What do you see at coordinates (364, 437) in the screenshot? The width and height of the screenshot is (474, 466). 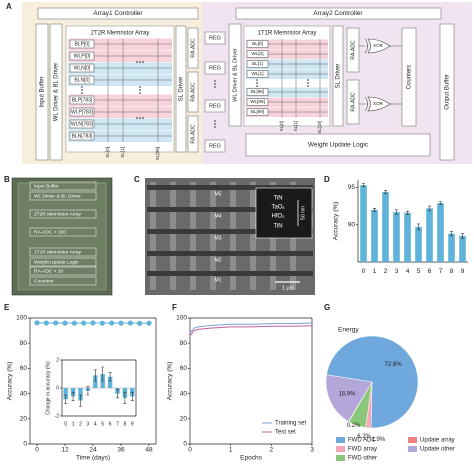 I see `pie-value-label: 6.2%` at bounding box center [364, 437].